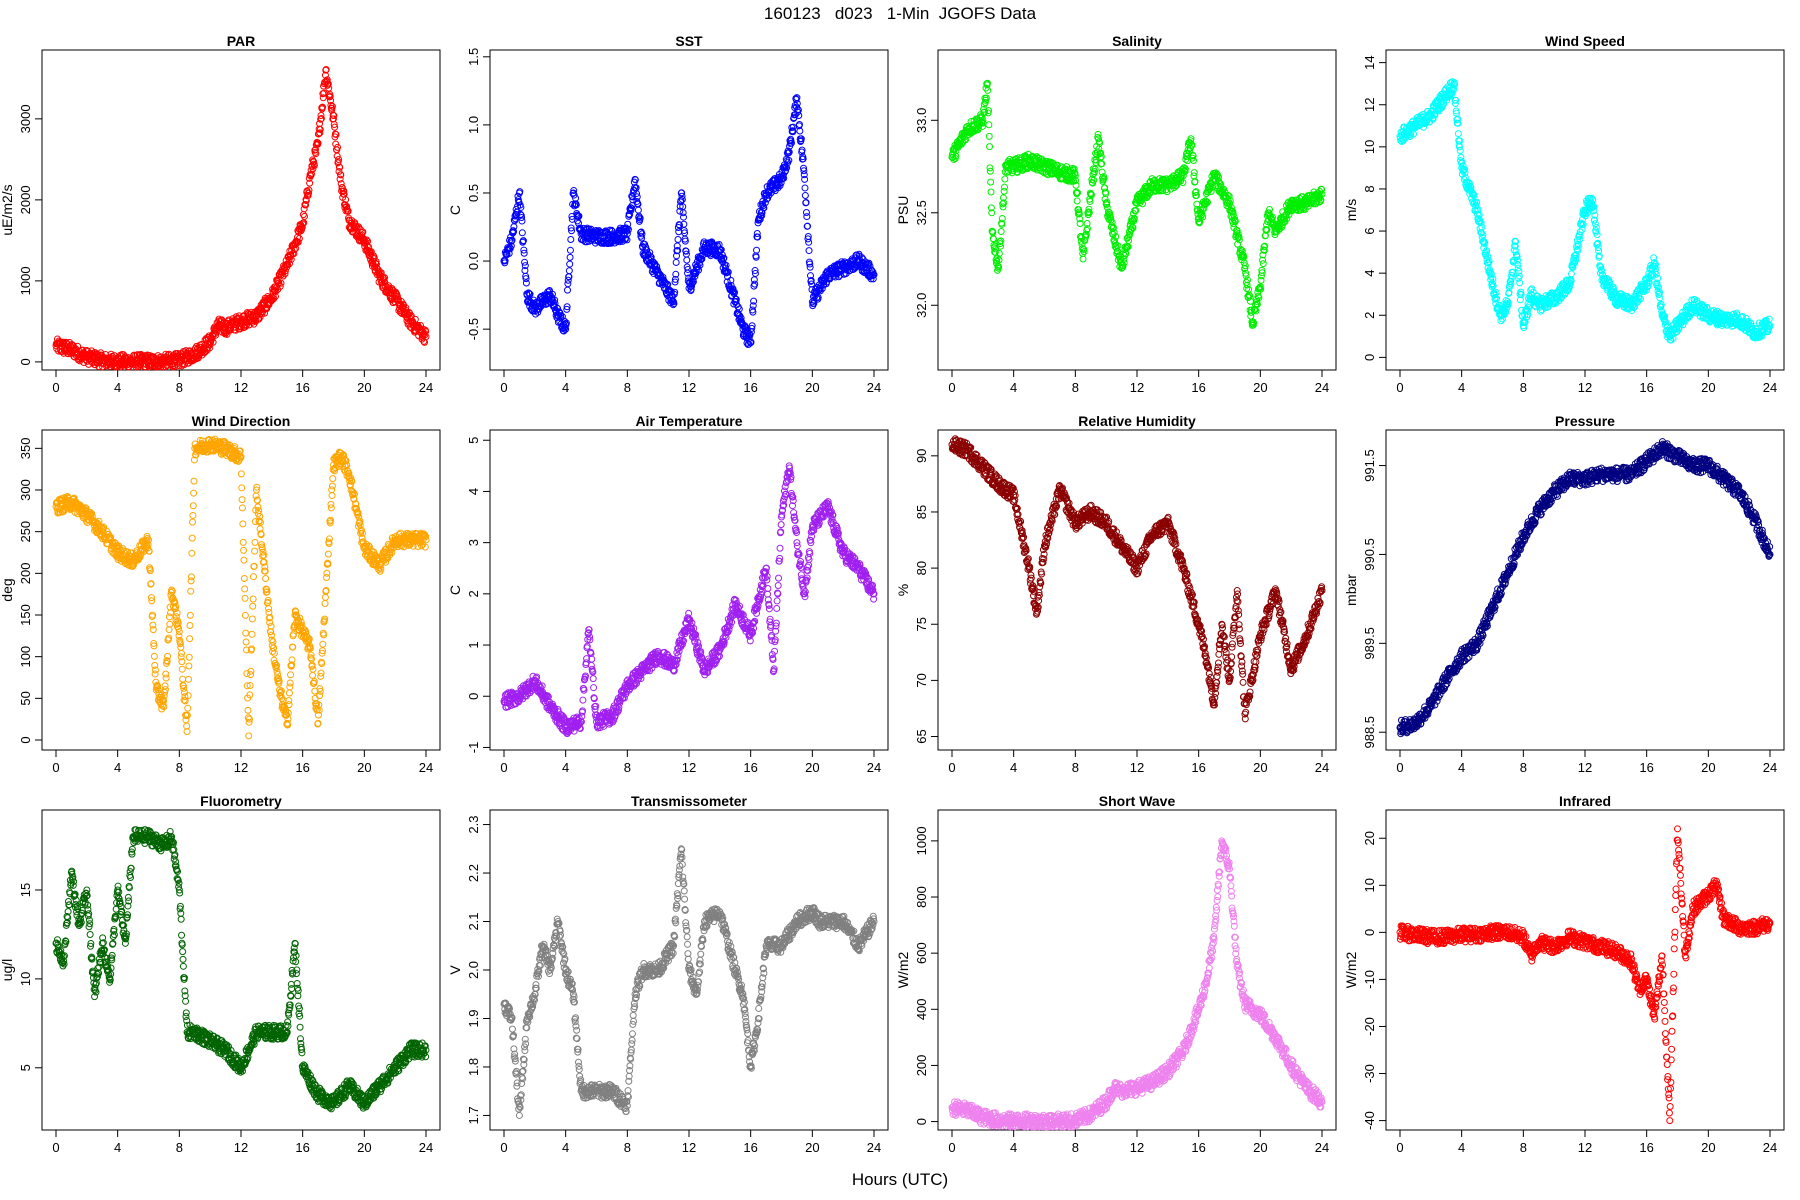  What do you see at coordinates (921, 212) in the screenshot?
I see `y-tick-label: 32.5` at bounding box center [921, 212].